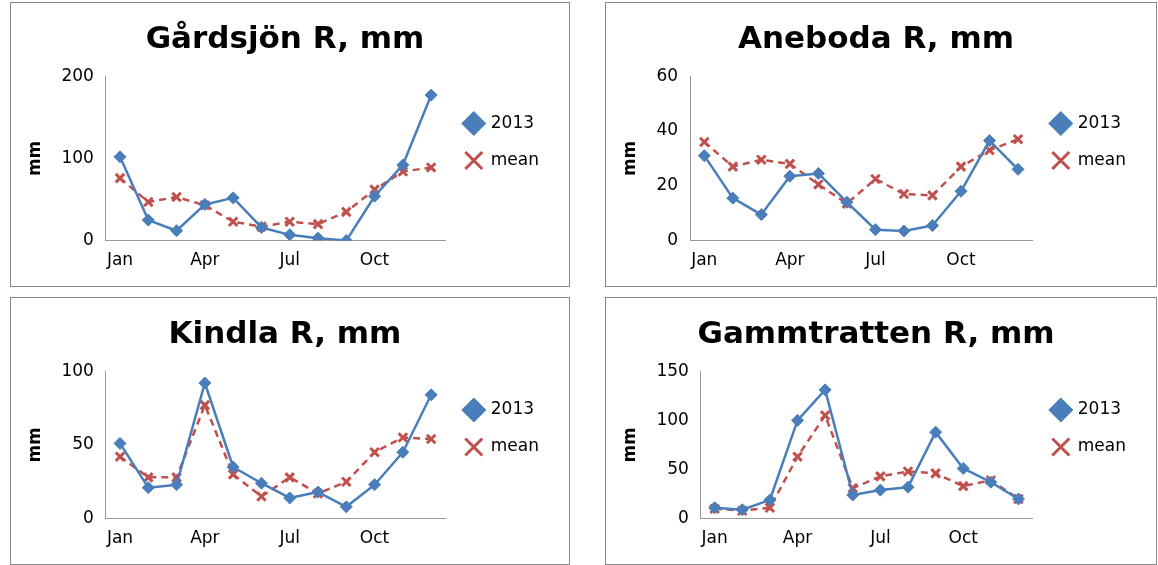 The image size is (1158, 565). I want to click on y-tick-label: 150, so click(672, 369).